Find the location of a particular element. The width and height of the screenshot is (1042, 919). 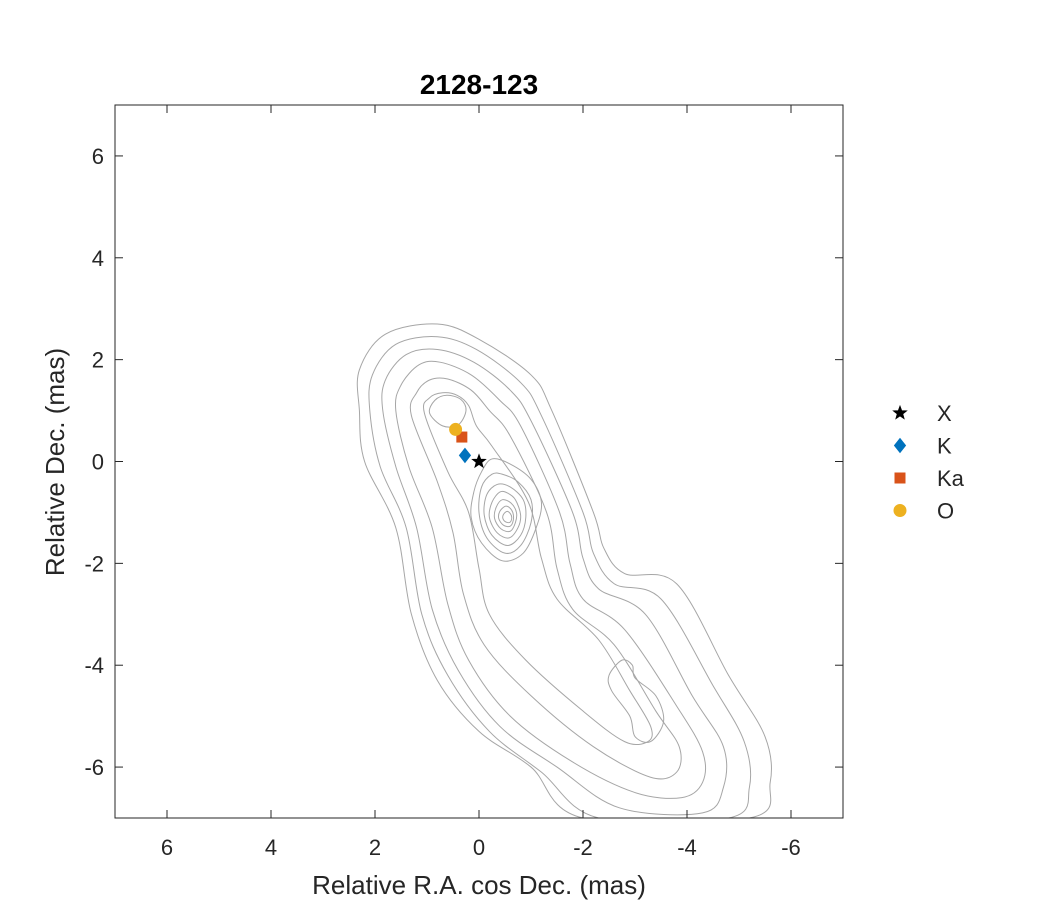

legend-marker-k is located at coordinates (900, 445).